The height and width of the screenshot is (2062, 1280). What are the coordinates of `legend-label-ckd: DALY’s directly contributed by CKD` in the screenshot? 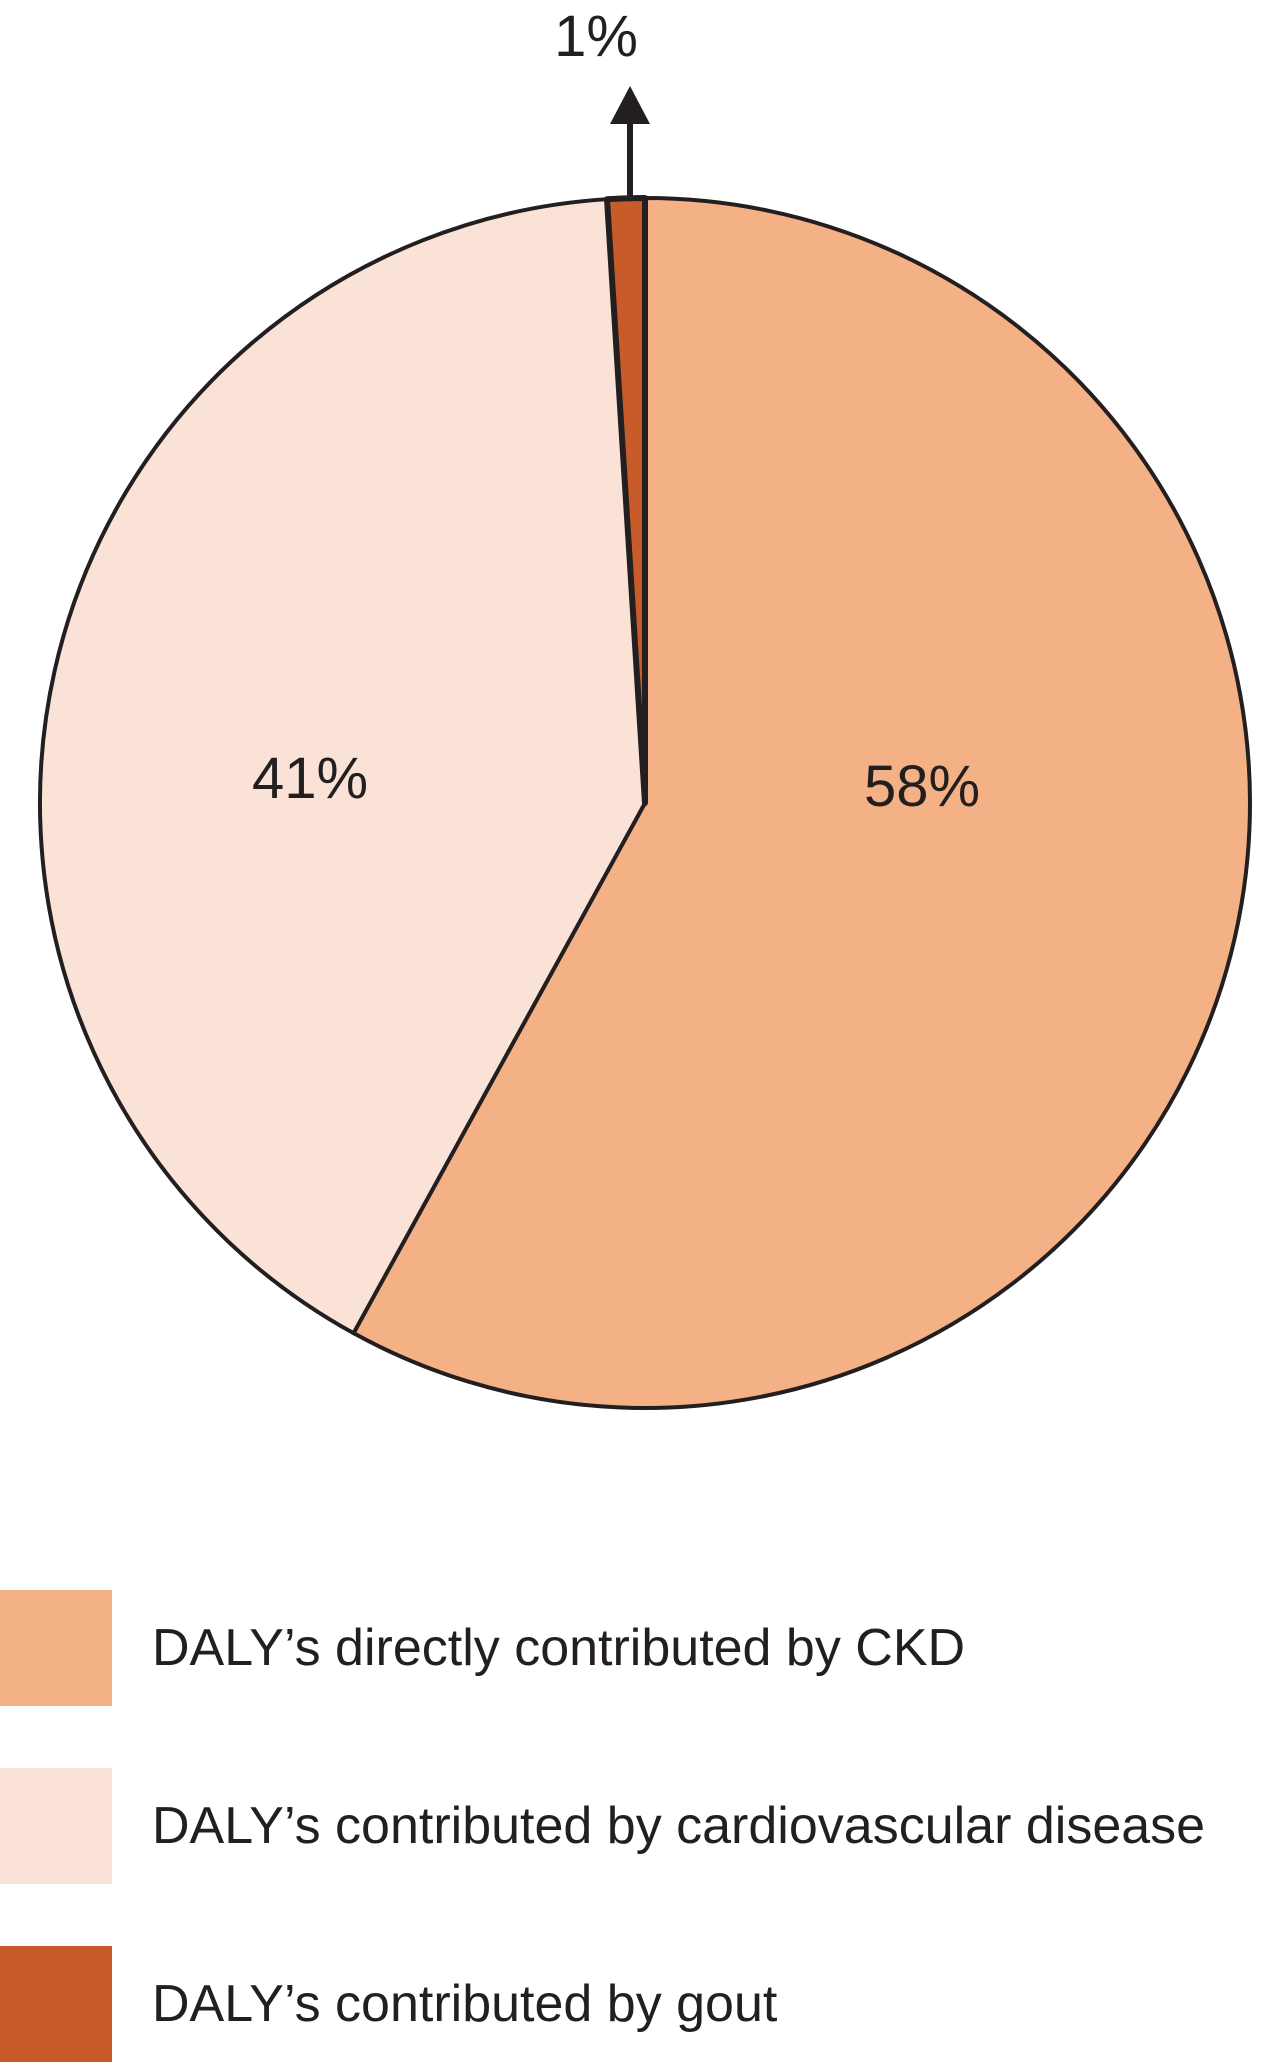 It's located at (559, 1648).